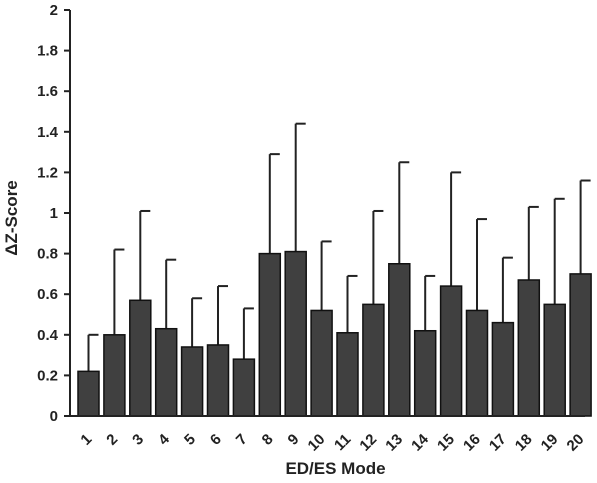 The image size is (597, 483). I want to click on x-tick-label: 18, so click(524, 443).